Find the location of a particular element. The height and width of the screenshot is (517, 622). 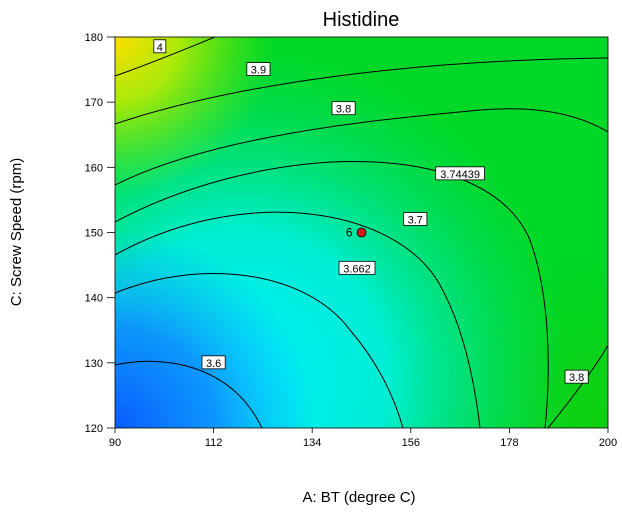

y-tick-label: 150 is located at coordinates (94, 234).